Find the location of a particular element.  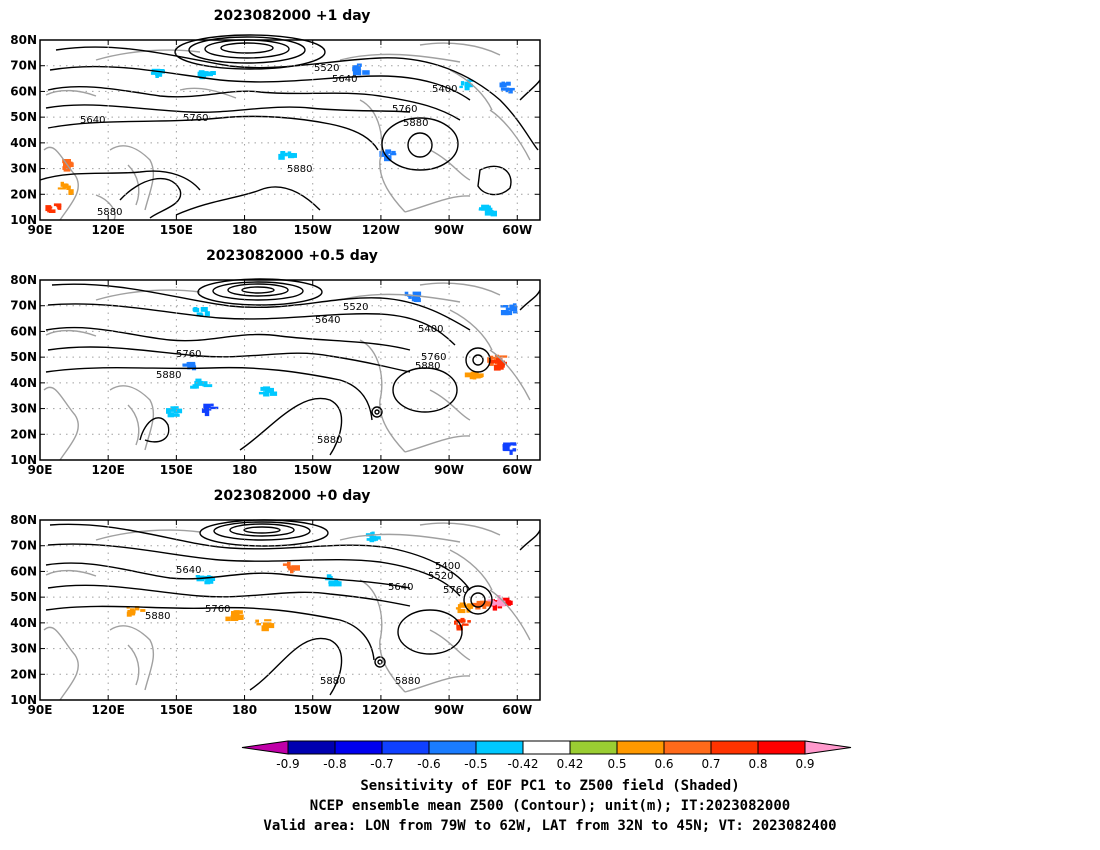

x-tick-label: 150W is located at coordinates (313, 710).